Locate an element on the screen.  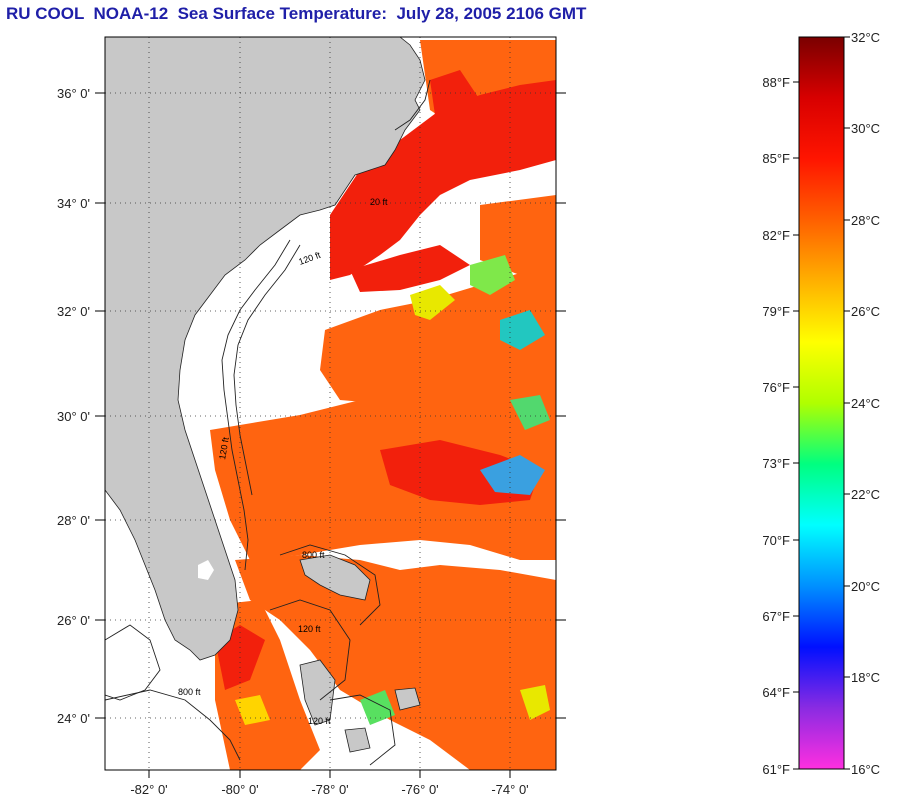
fahrenheit-label: 76°F is located at coordinates (776, 387).